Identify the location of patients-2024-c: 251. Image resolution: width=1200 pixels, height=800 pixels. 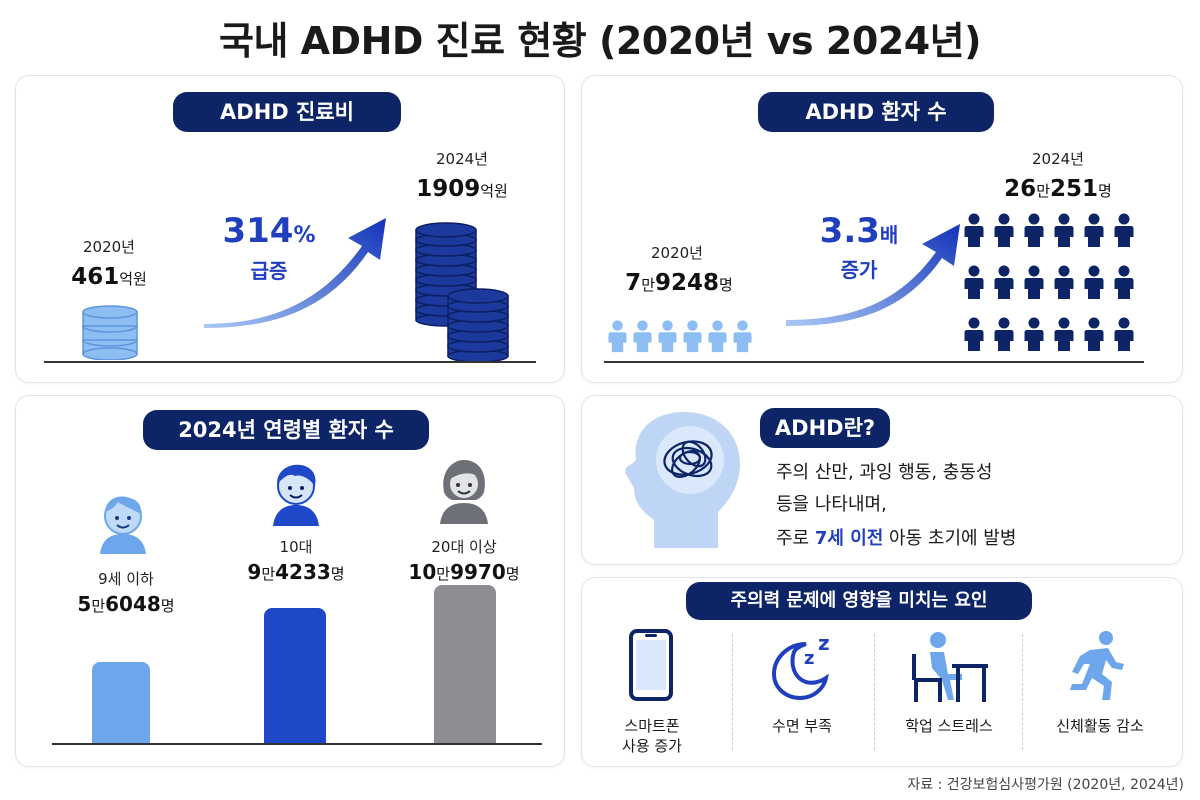
(1074, 189).